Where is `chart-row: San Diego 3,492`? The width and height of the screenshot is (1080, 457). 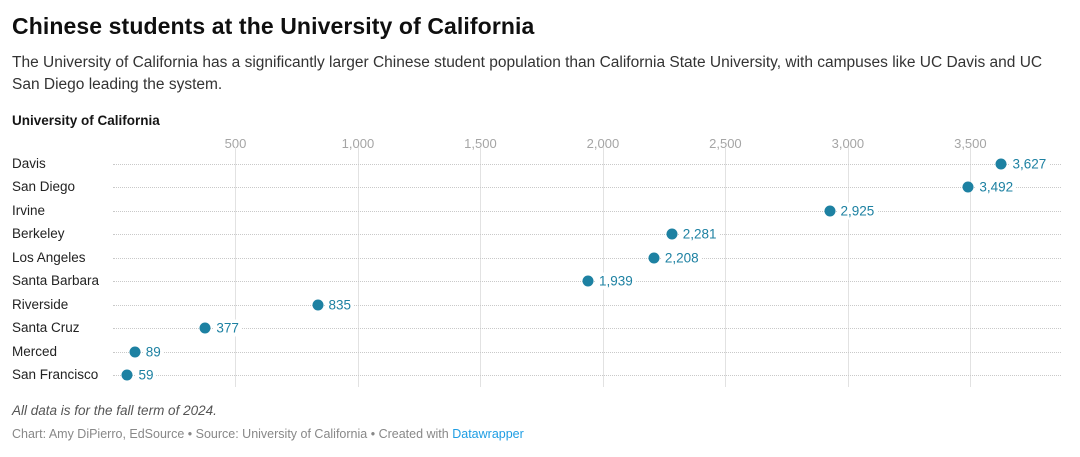
chart-row: San Diego 3,492 is located at coordinates (536, 187).